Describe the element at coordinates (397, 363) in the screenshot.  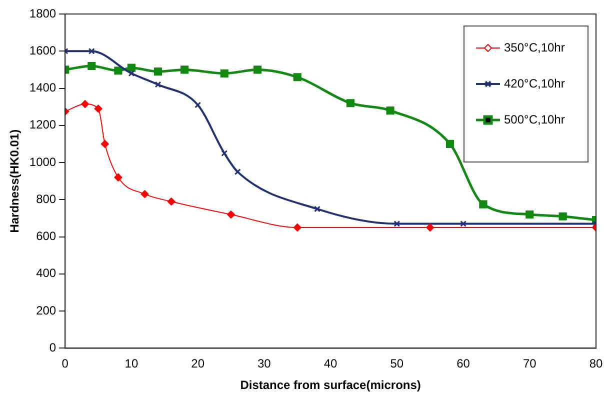
I see `x-tick-label: 50` at that location.